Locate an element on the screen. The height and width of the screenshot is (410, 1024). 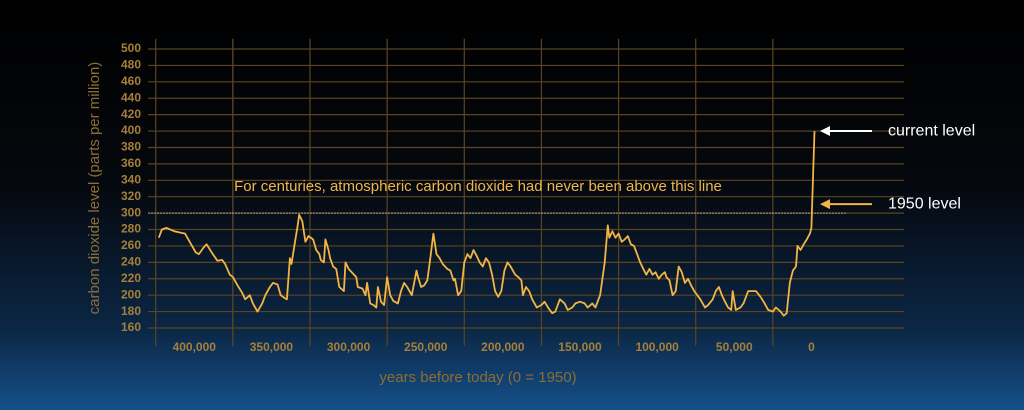
x-tick-label: 150,000 is located at coordinates (580, 347).